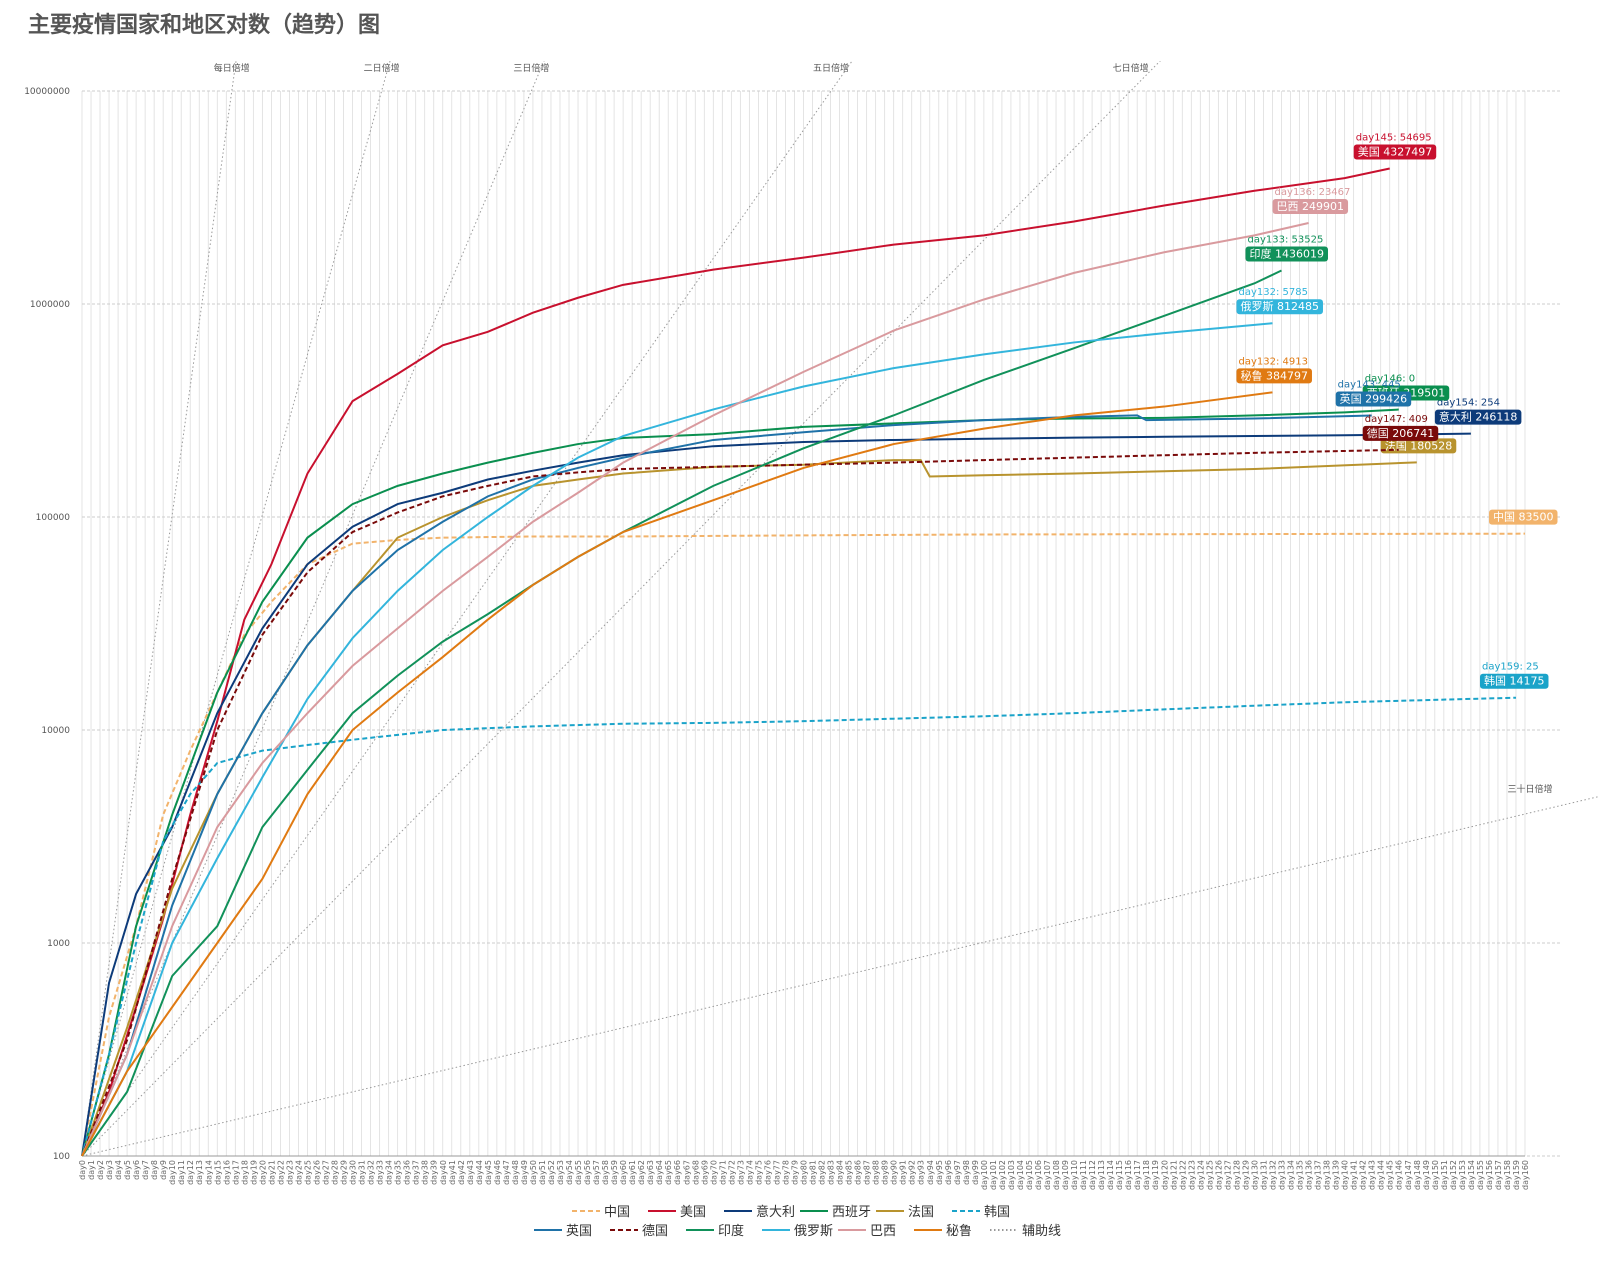 The height and width of the screenshot is (1274, 1599). What do you see at coordinates (903, 1172) in the screenshot?
I see `x-tick-label: day91` at bounding box center [903, 1172].